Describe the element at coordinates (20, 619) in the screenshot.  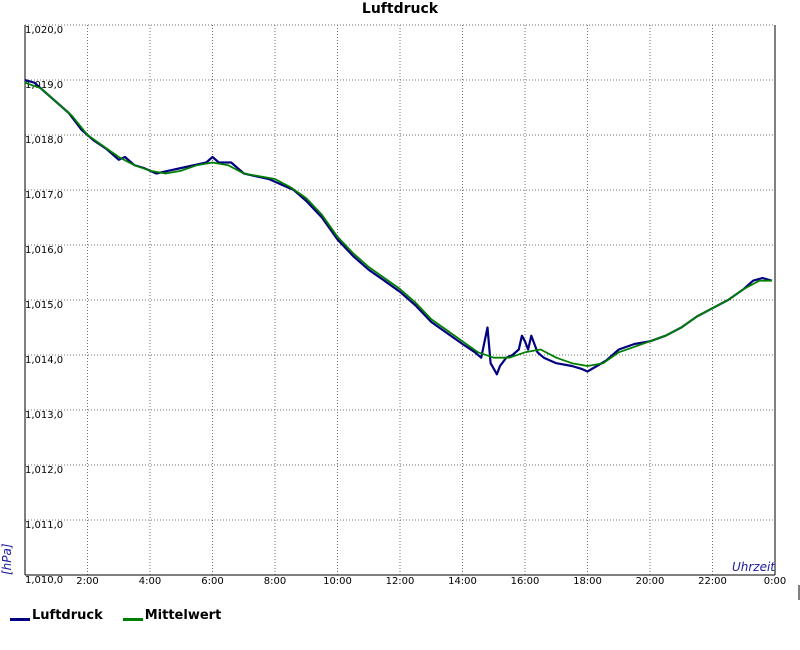
I see `legend-swatch-luftdruck` at that location.